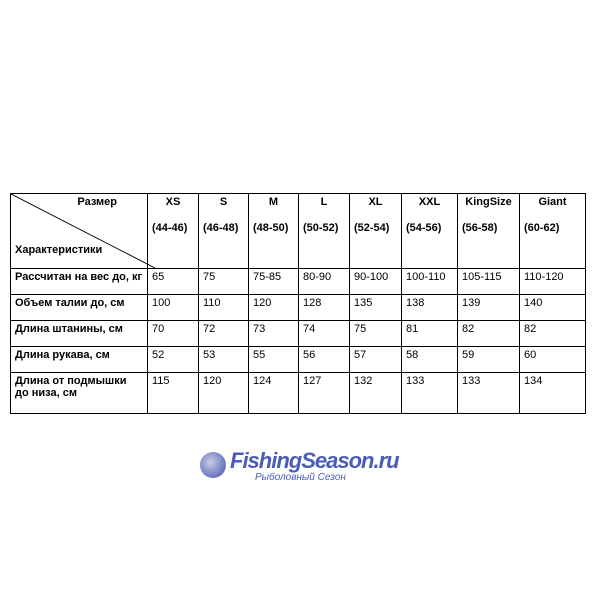 Image resolution: width=600 pixels, height=600 pixels. What do you see at coordinates (488, 359) in the screenshot?
I see `table-cell: 59` at bounding box center [488, 359].